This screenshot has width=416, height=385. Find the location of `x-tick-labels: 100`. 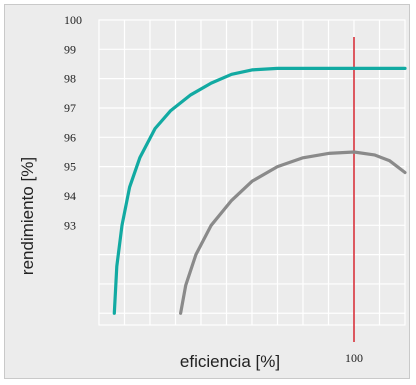

x-tick-labels: 100 is located at coordinates (354, 358).